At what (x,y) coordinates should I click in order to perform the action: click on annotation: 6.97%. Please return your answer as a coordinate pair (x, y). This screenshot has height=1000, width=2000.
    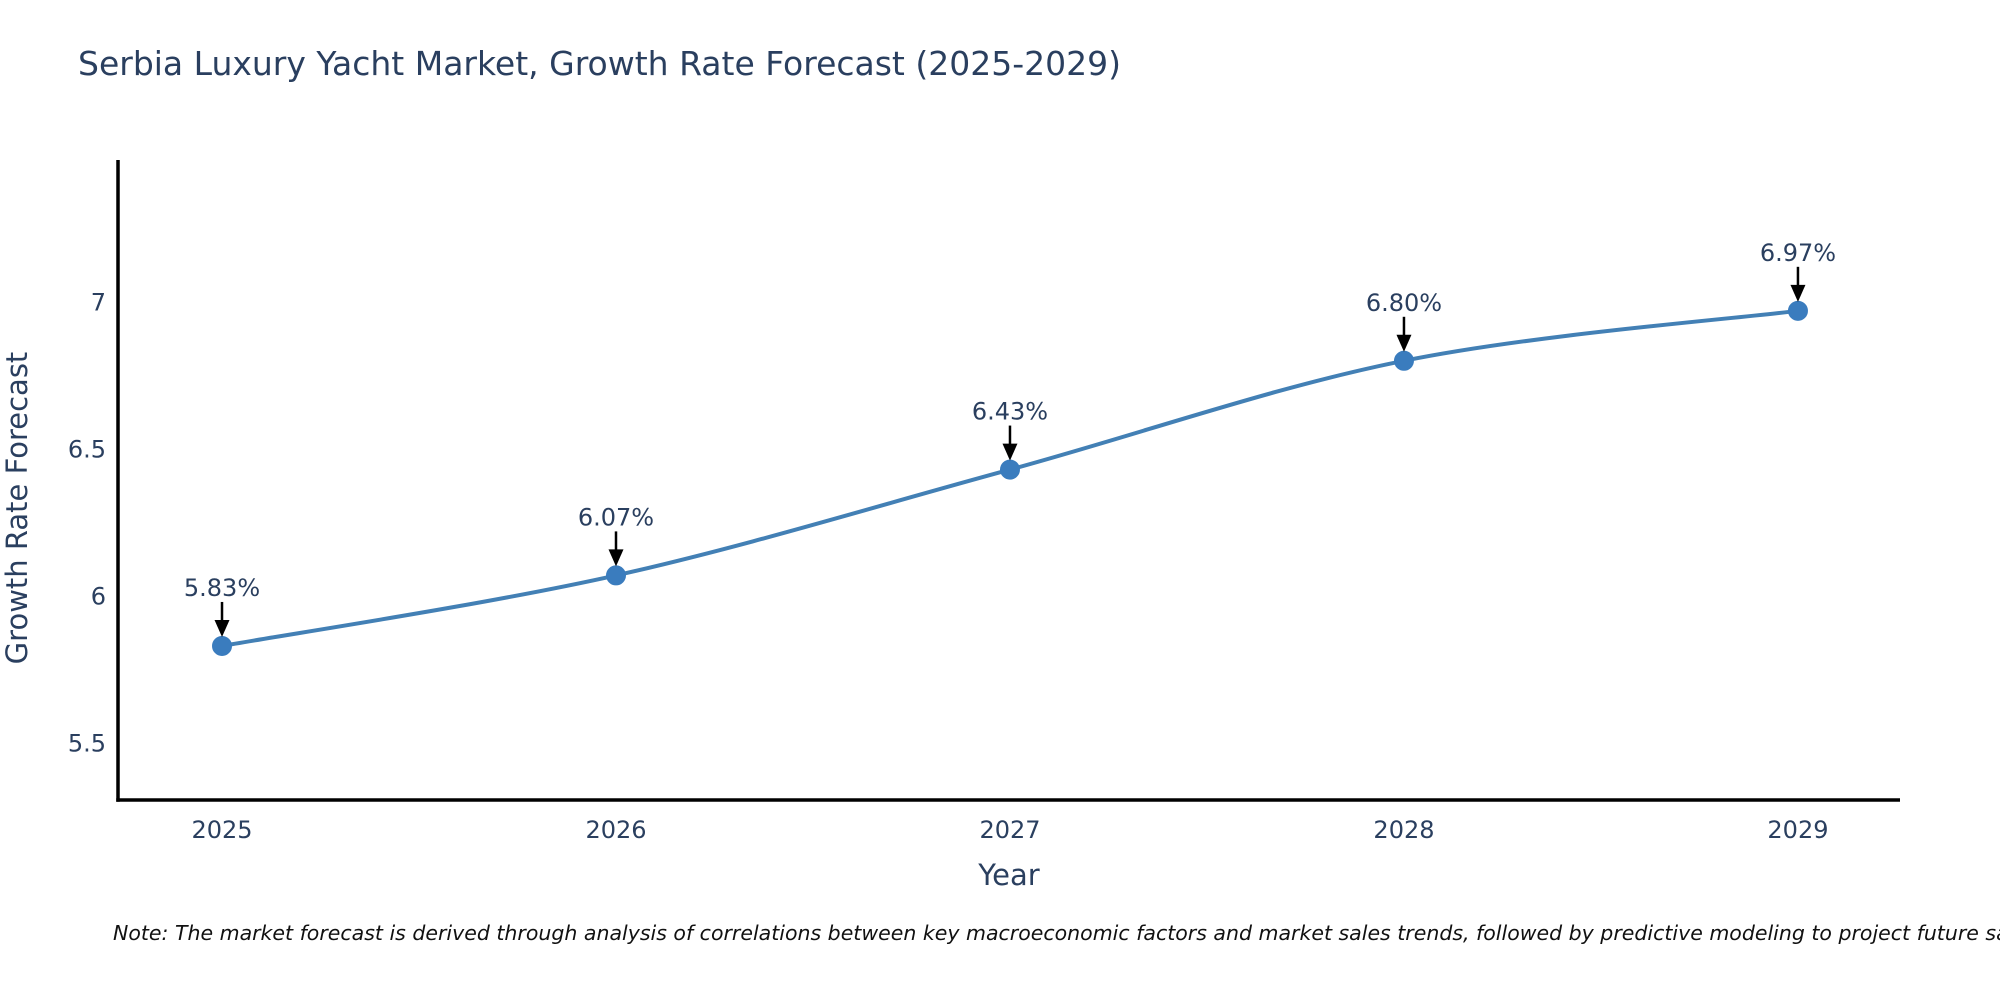
    Looking at the image, I should click on (1798, 270).